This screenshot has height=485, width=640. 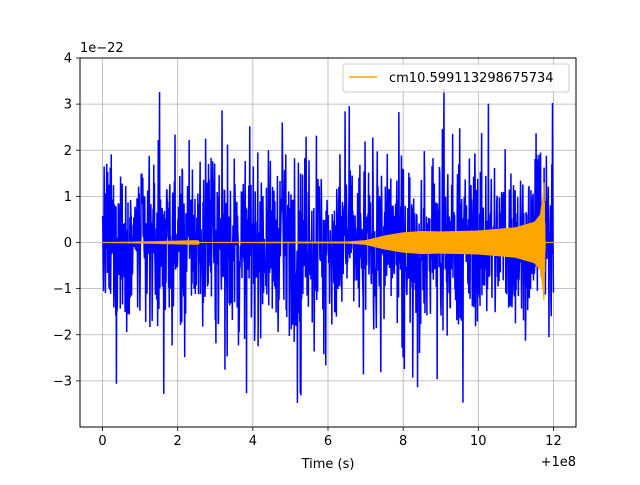 I want to click on x-offset-label: +1e8, so click(x=558, y=462).